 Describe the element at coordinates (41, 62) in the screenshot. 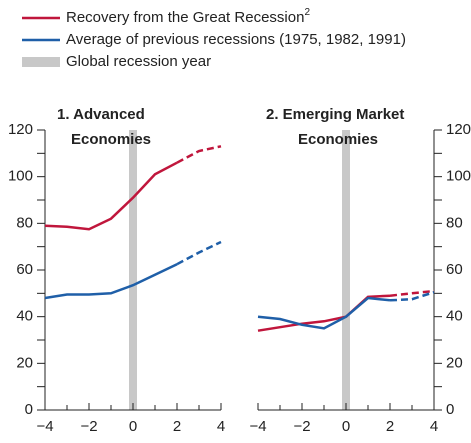

I see `legend-swatch` at that location.